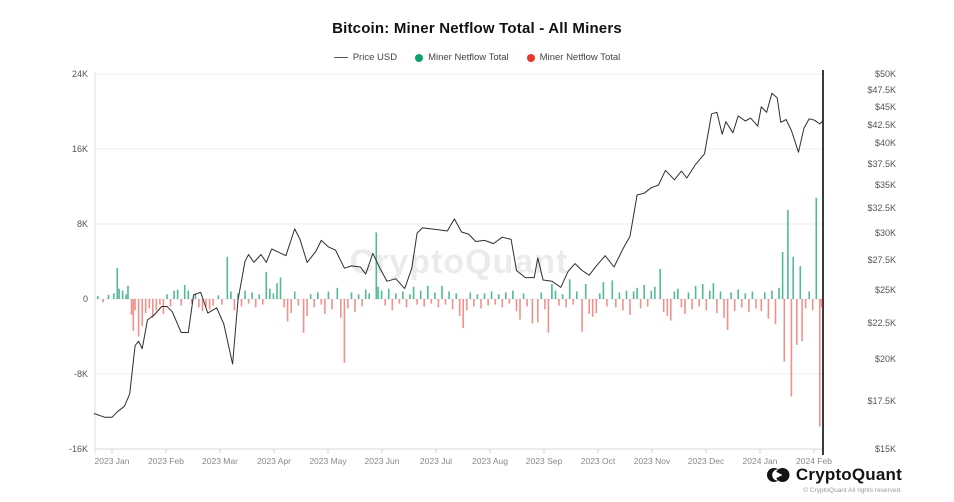 This screenshot has width=954, height=502. Describe the element at coordinates (530, 57) in the screenshot. I see `red-dot-icon` at that location.